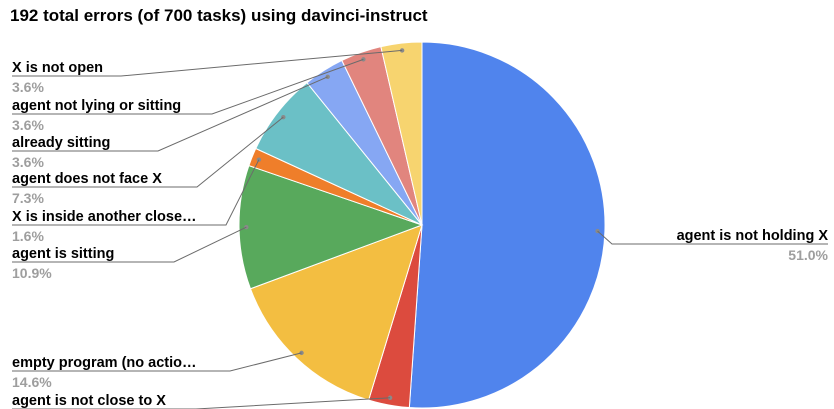 The height and width of the screenshot is (409, 834). What do you see at coordinates (808, 255) in the screenshot?
I see `slice-percent-label: 51.0%` at bounding box center [808, 255].